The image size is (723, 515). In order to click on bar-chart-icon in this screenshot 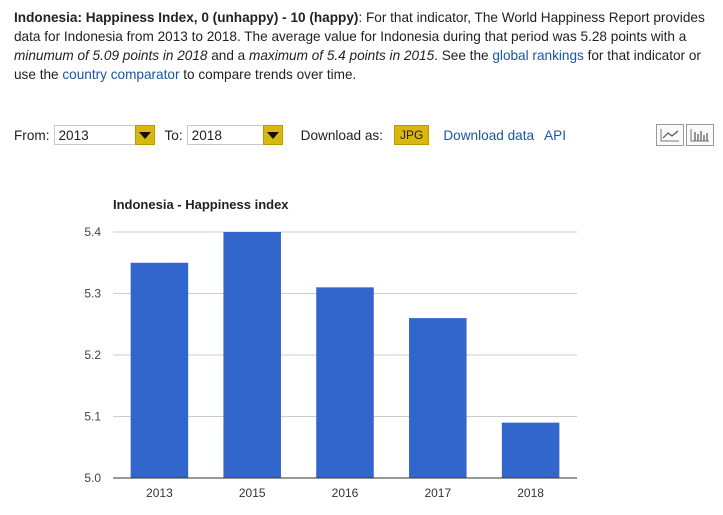, I will do `click(699, 135)`.